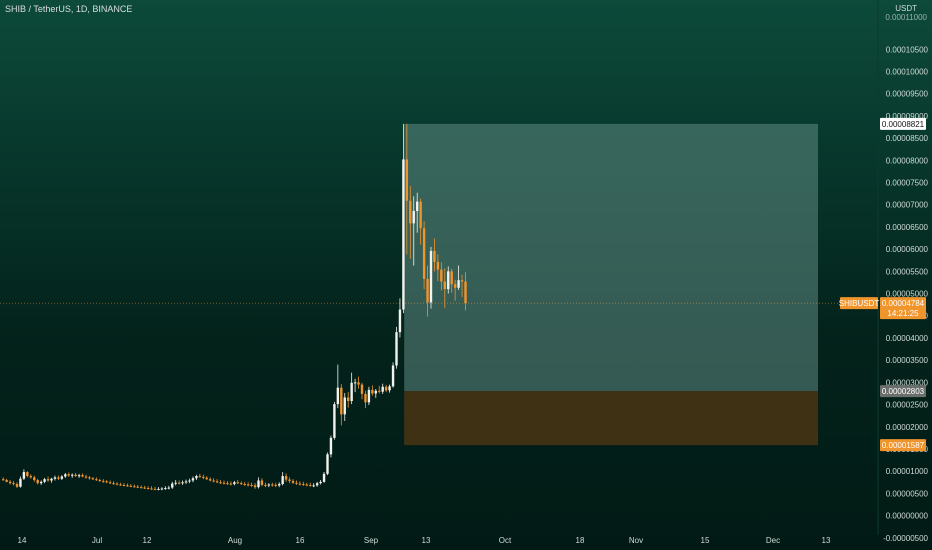 This screenshot has height=550, width=932. What do you see at coordinates (907, 72) in the screenshot?
I see `y-tick-label: 0.00010000` at bounding box center [907, 72].